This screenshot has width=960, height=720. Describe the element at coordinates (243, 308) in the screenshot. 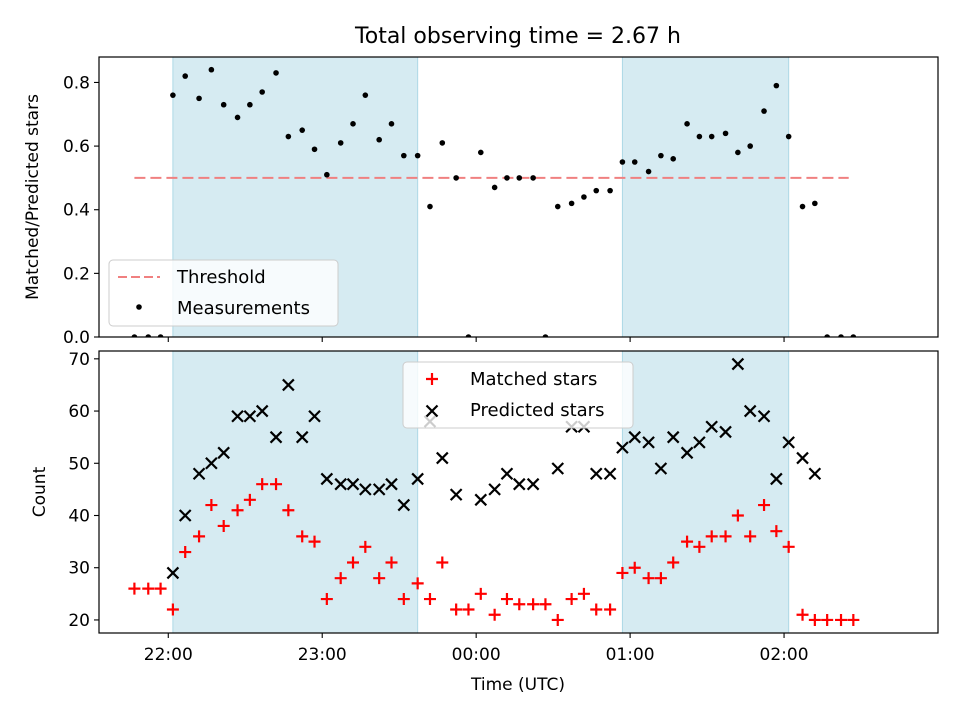

I see `legend-label: Measurements` at that location.